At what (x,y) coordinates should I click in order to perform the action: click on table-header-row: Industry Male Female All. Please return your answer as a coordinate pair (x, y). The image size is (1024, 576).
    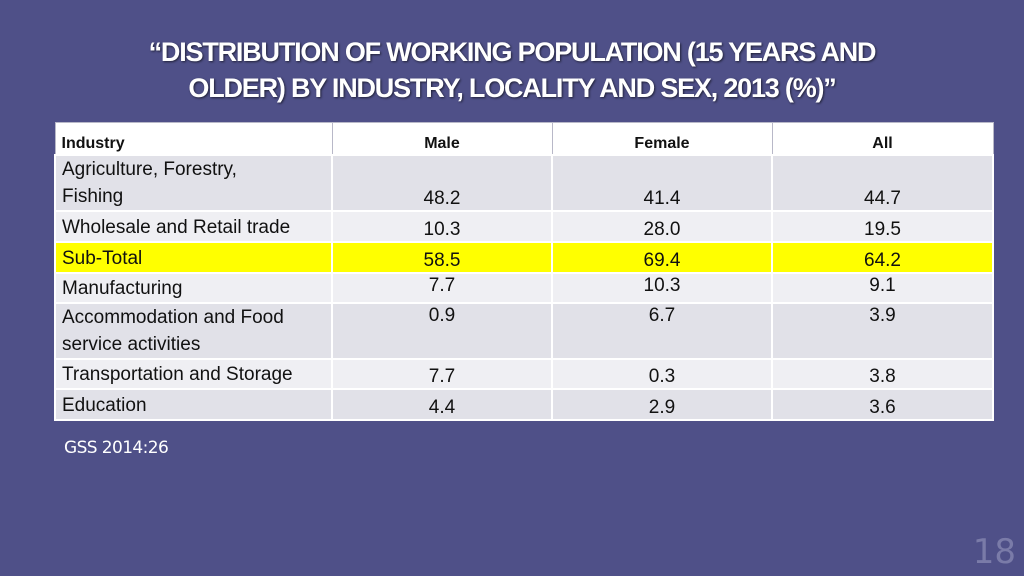
    Looking at the image, I should click on (524, 139).